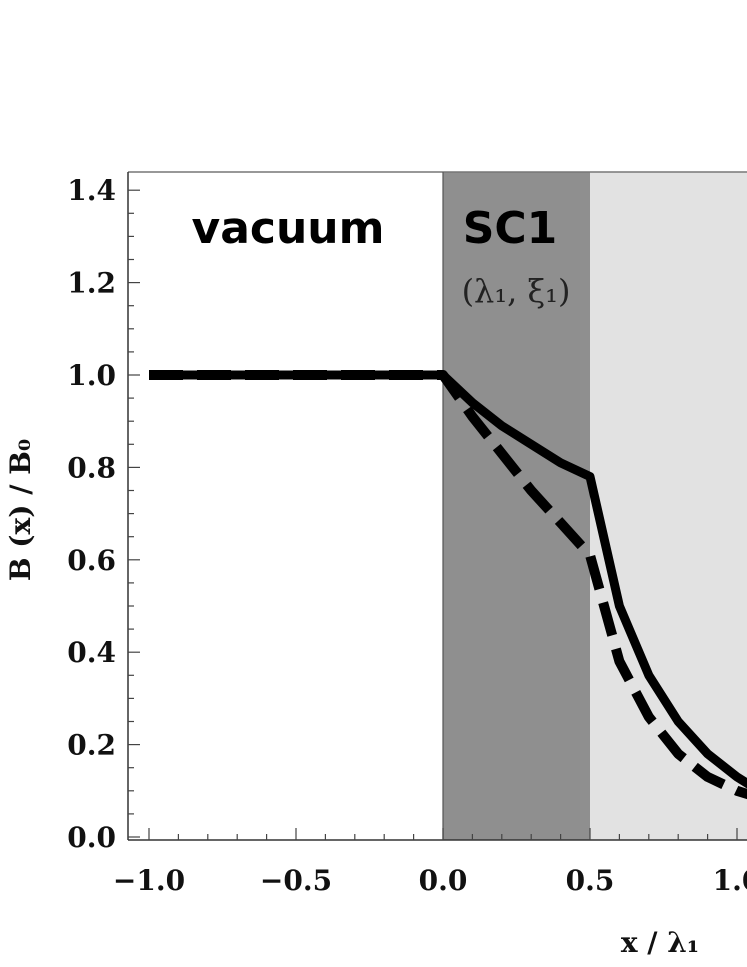  Describe the element at coordinates (660, 942) in the screenshot. I see `x-axis-title: x / λ₁` at that location.